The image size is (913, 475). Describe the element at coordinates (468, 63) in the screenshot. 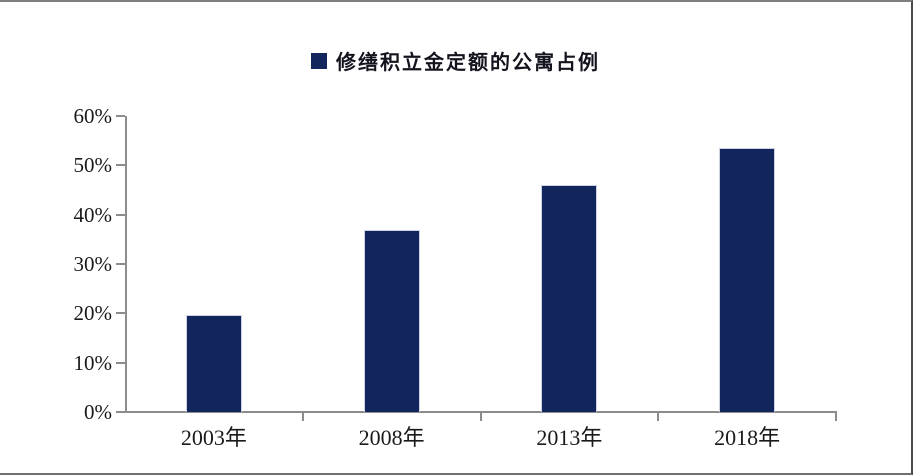

I see `legend-label: 修缮积立金定额的公寓占例` at that location.